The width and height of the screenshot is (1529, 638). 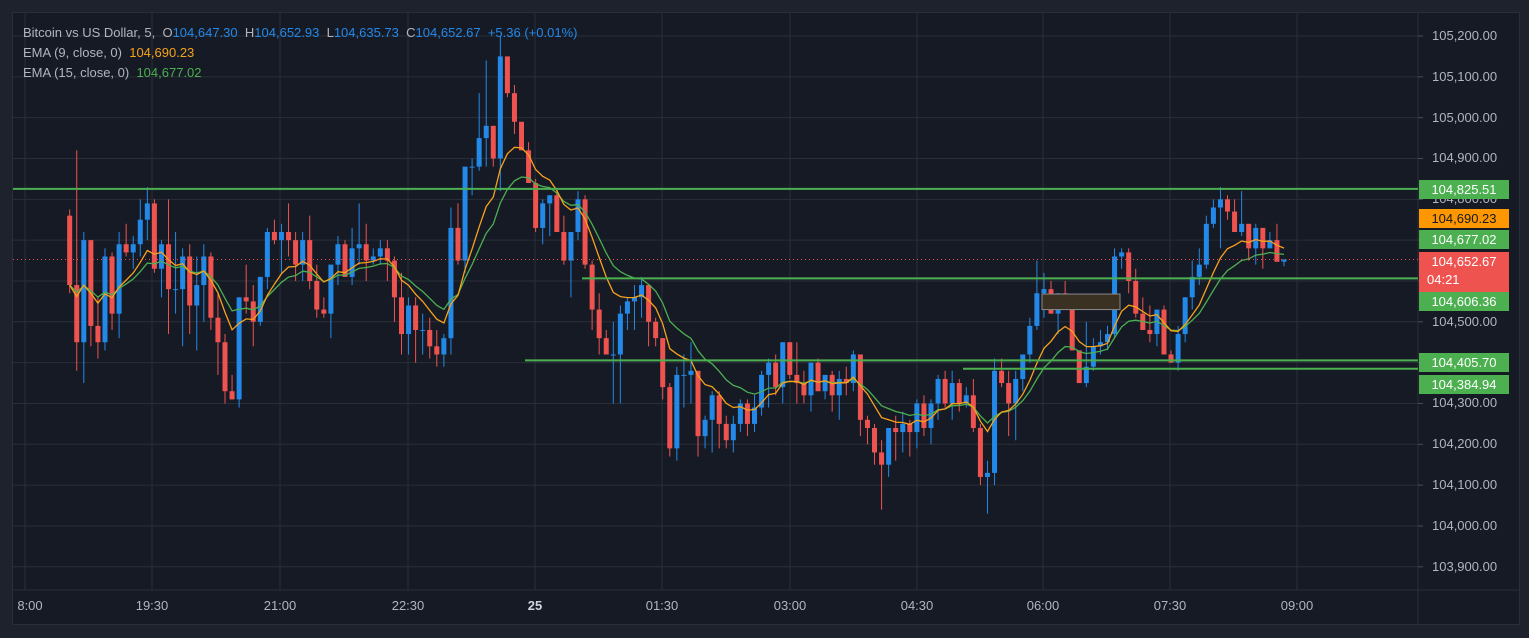 I want to click on legend-high-value: 104,652.93, so click(x=287, y=32).